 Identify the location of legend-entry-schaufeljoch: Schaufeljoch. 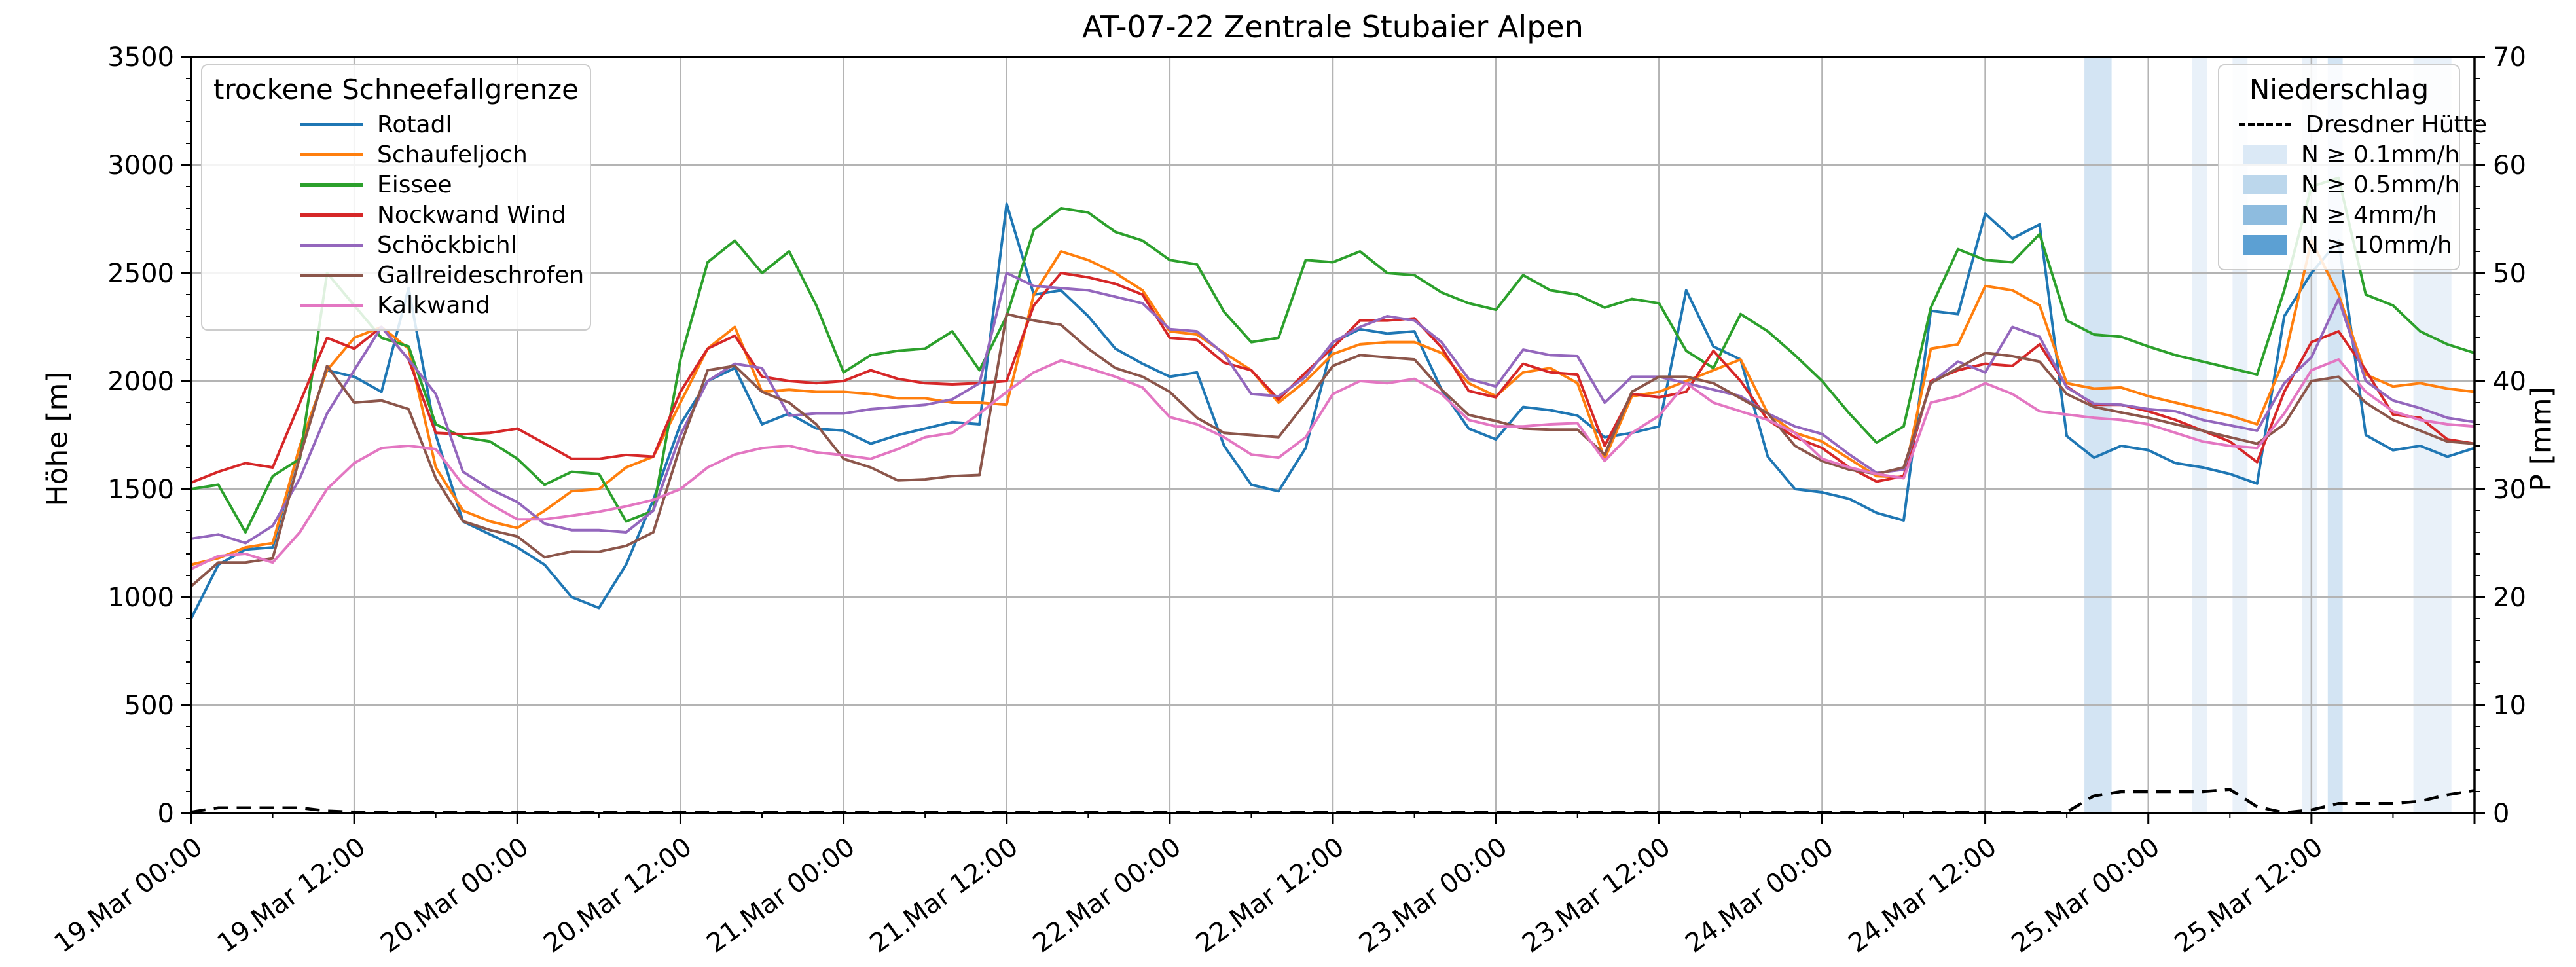
(396, 154).